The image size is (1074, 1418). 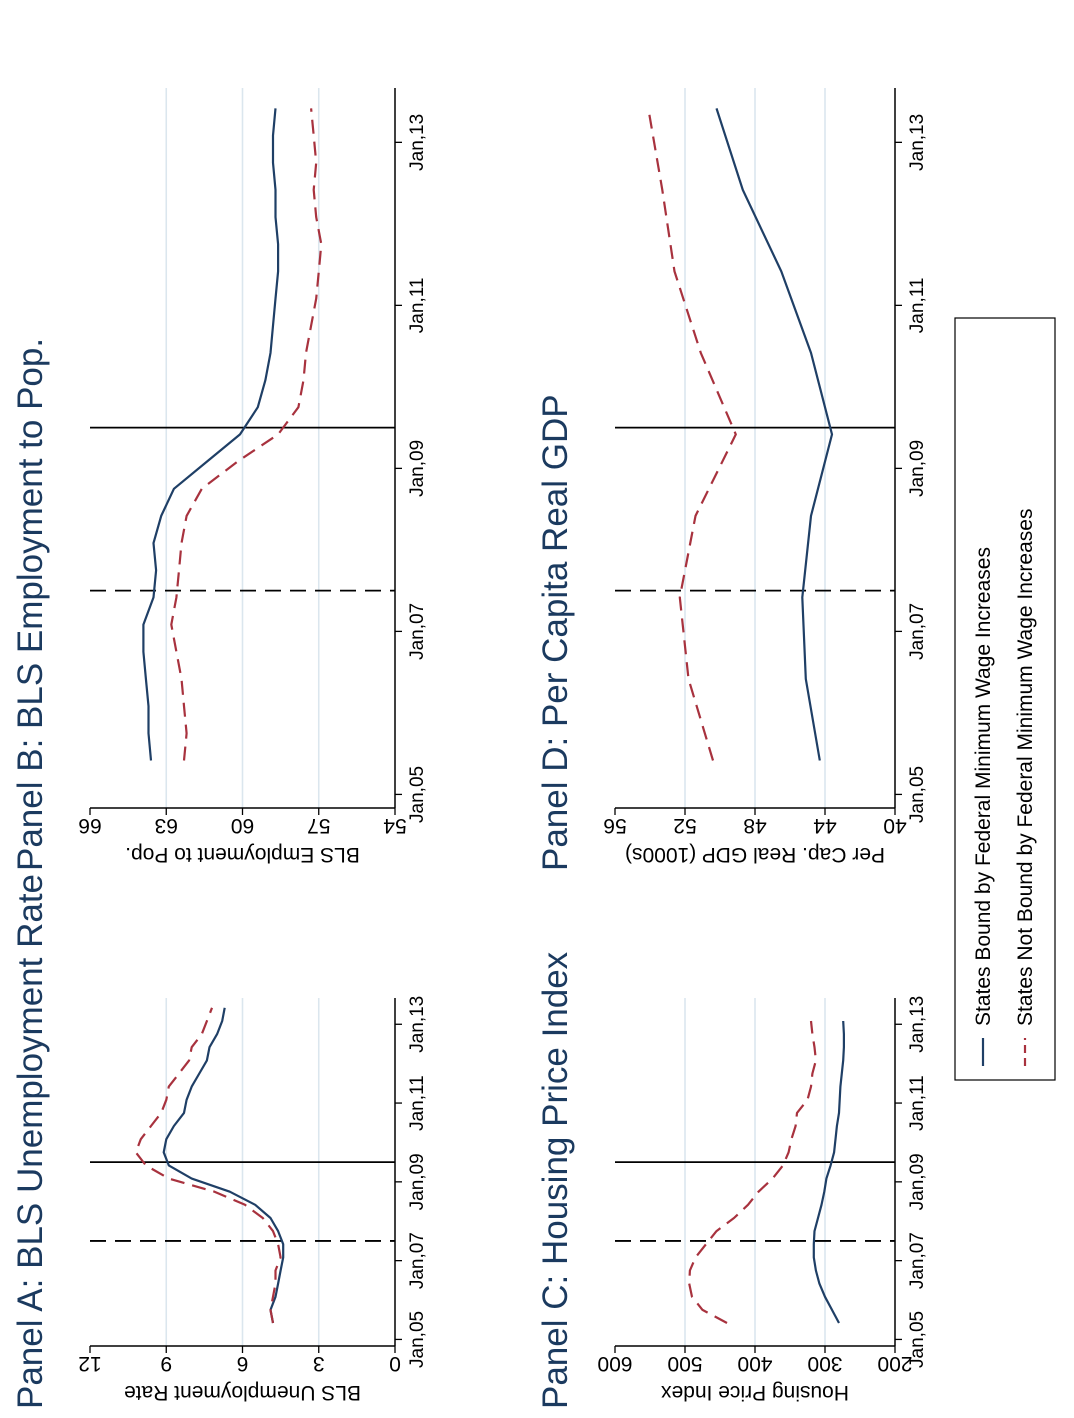 I want to click on panel-b-y-axis-label: BLS Employment to Pop., so click(x=242, y=854).